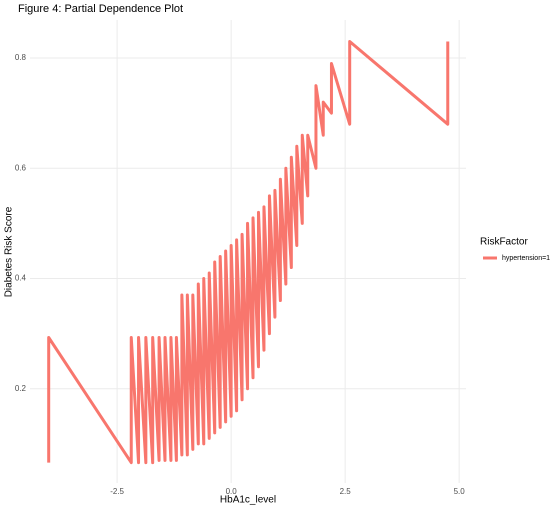  What do you see at coordinates (21, 167) in the screenshot?
I see `y-tick-label: 0.6` at bounding box center [21, 167].